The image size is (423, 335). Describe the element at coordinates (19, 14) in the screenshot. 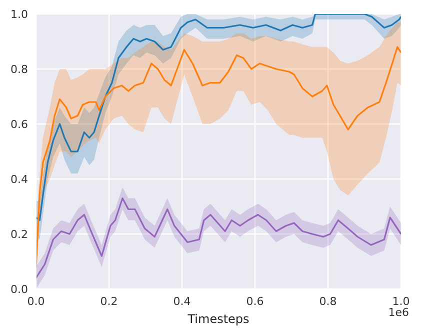

I see `y-tick-label: 1.0` at that location.